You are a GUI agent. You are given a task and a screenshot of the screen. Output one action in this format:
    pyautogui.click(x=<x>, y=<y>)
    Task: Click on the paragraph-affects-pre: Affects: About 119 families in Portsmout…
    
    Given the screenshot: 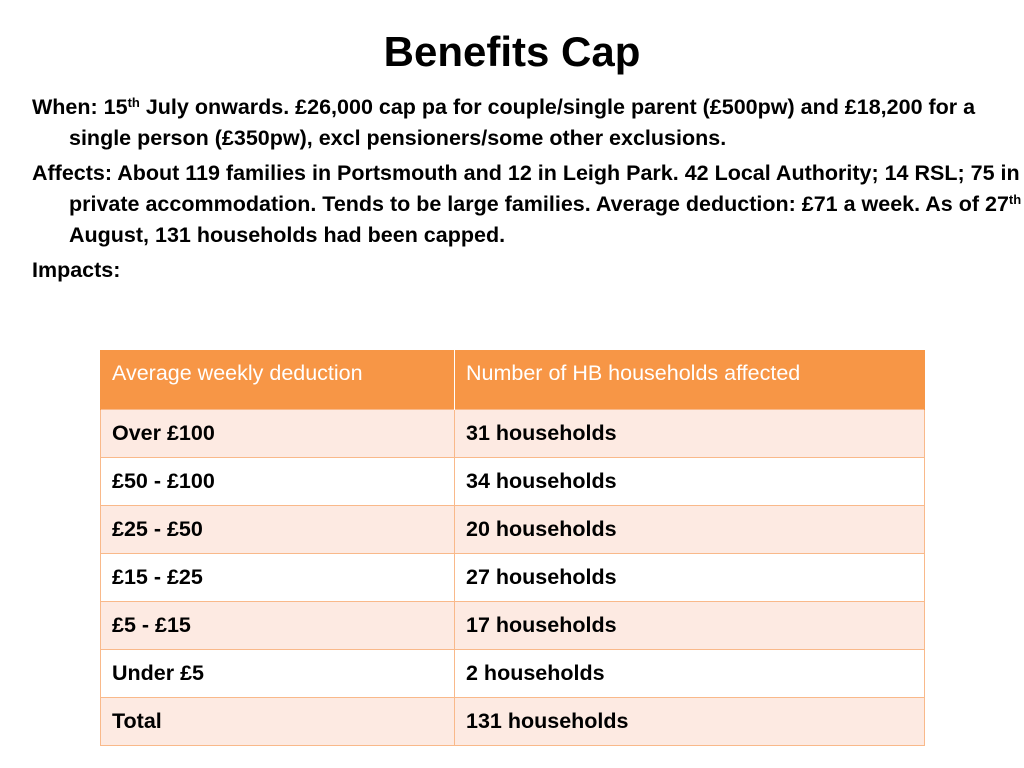 What is the action you would take?
    pyautogui.click(x=526, y=188)
    